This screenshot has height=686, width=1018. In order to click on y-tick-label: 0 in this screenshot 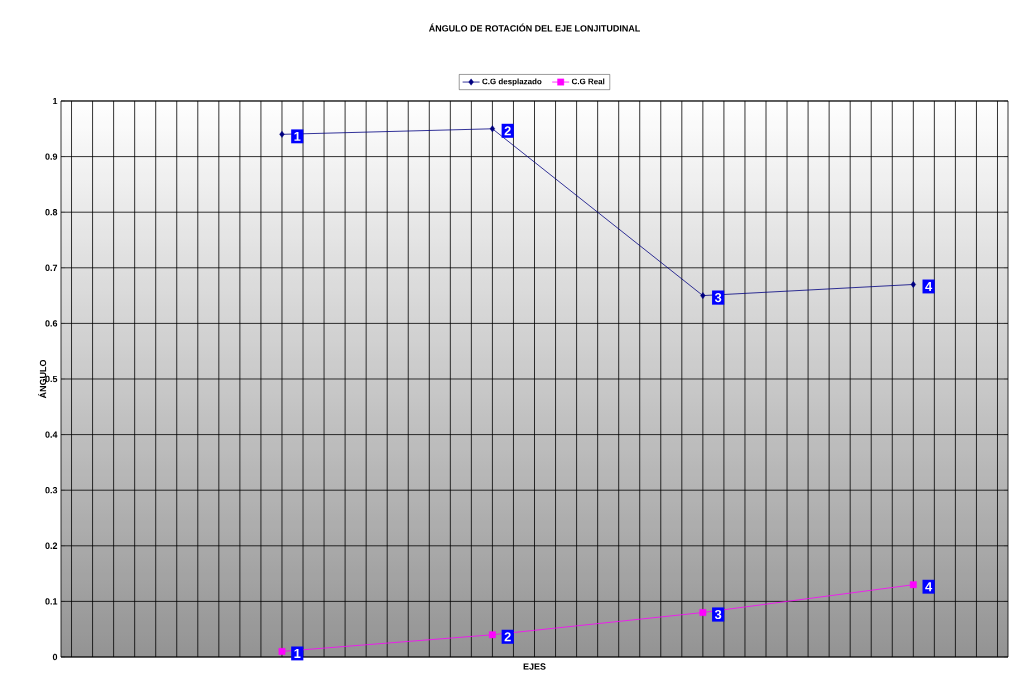, I will do `click(55, 657)`.